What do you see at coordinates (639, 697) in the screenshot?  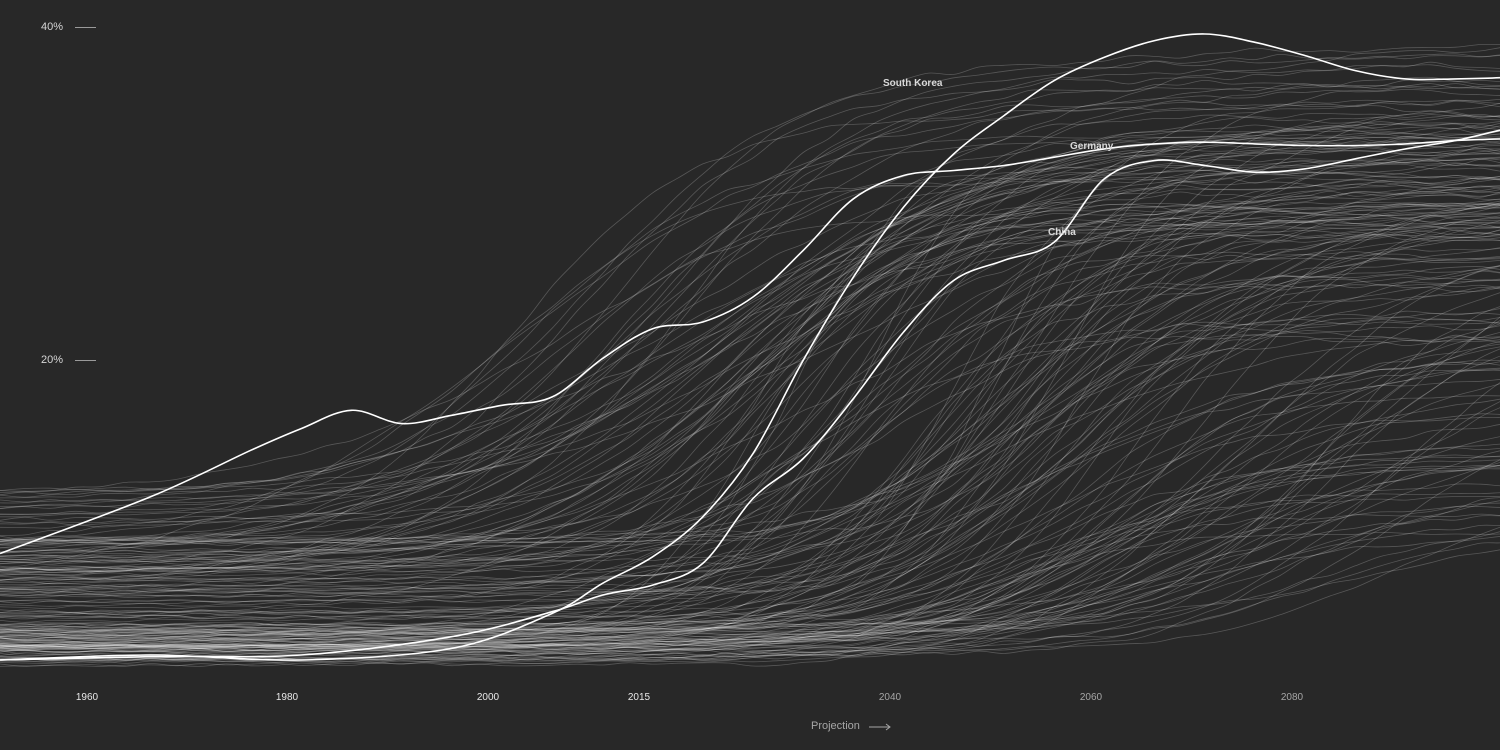 I see `x-tick-label-2015: 2015` at bounding box center [639, 697].